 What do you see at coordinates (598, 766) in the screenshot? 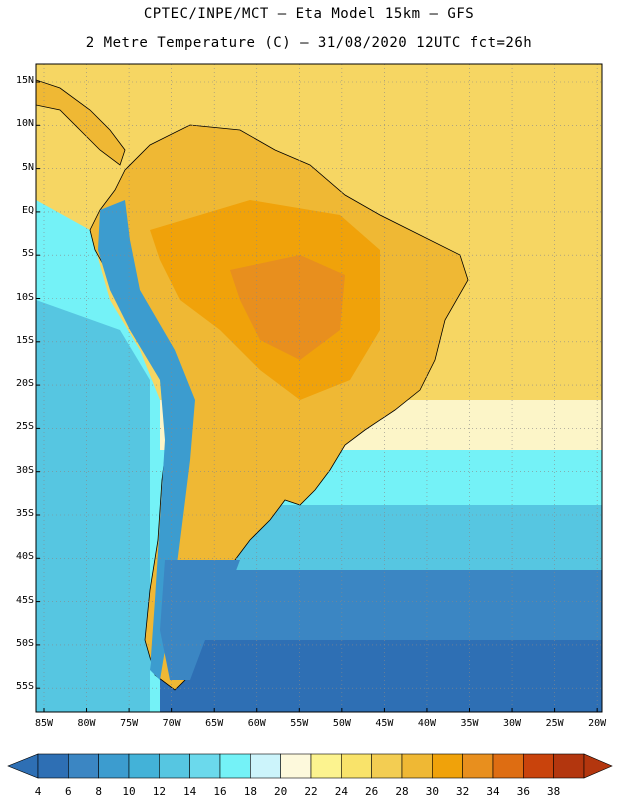
I see `colorbar-max-arrow` at bounding box center [598, 766].